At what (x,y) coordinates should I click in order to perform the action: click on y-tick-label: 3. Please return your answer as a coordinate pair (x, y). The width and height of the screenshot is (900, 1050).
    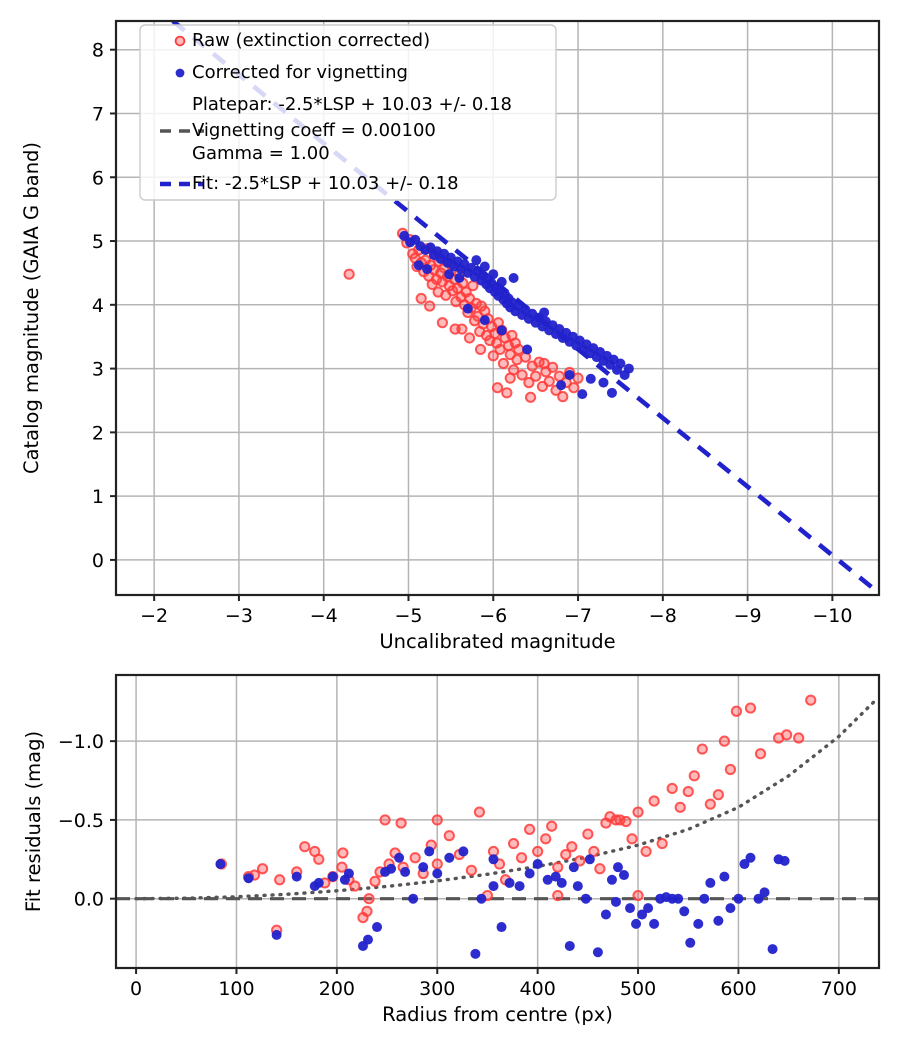
    Looking at the image, I should click on (98, 370).